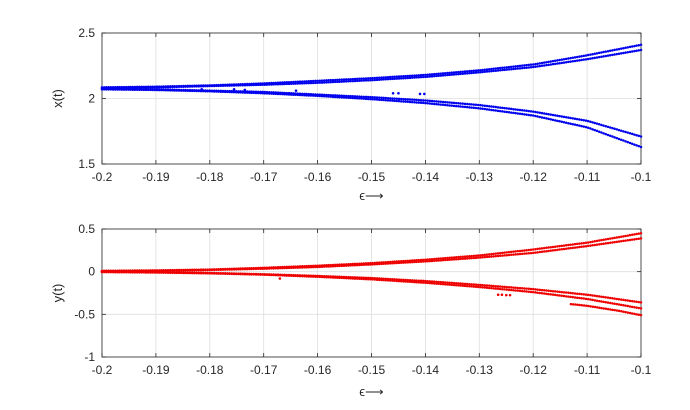  I want to click on x-panel-xtick-label: -0.2, so click(102, 177).